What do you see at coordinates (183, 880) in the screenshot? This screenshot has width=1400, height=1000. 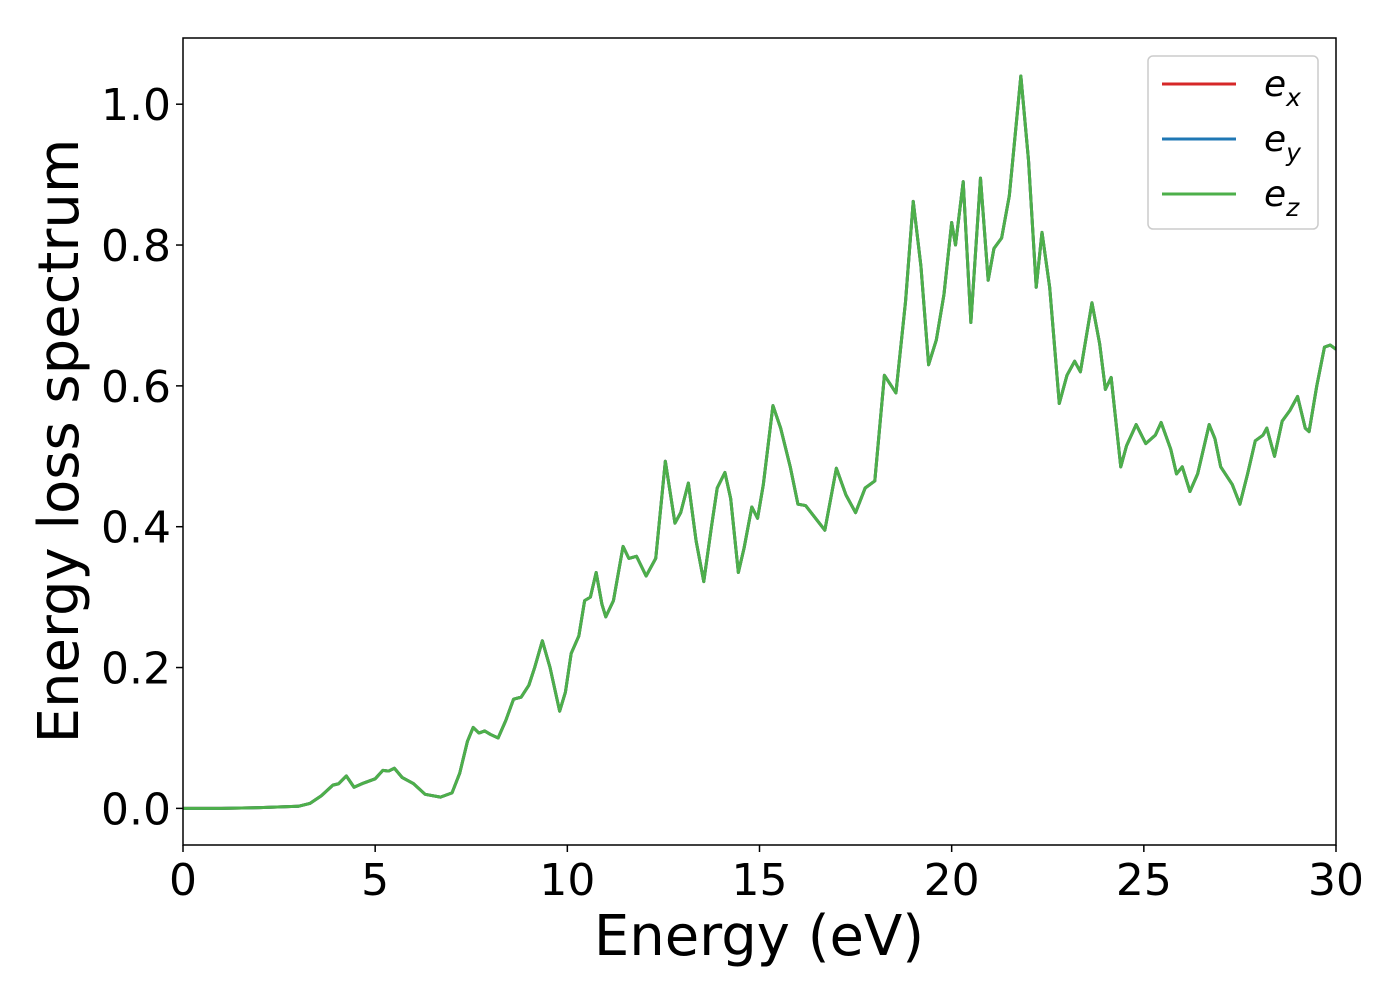 I see `x-tick-label: 0` at bounding box center [183, 880].